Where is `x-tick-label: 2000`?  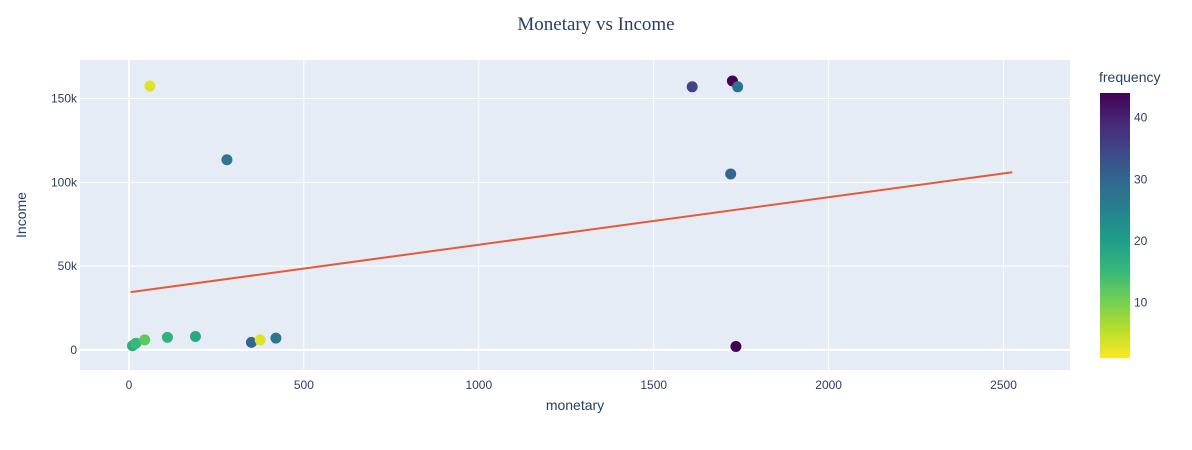
x-tick-label: 2000 is located at coordinates (828, 385).